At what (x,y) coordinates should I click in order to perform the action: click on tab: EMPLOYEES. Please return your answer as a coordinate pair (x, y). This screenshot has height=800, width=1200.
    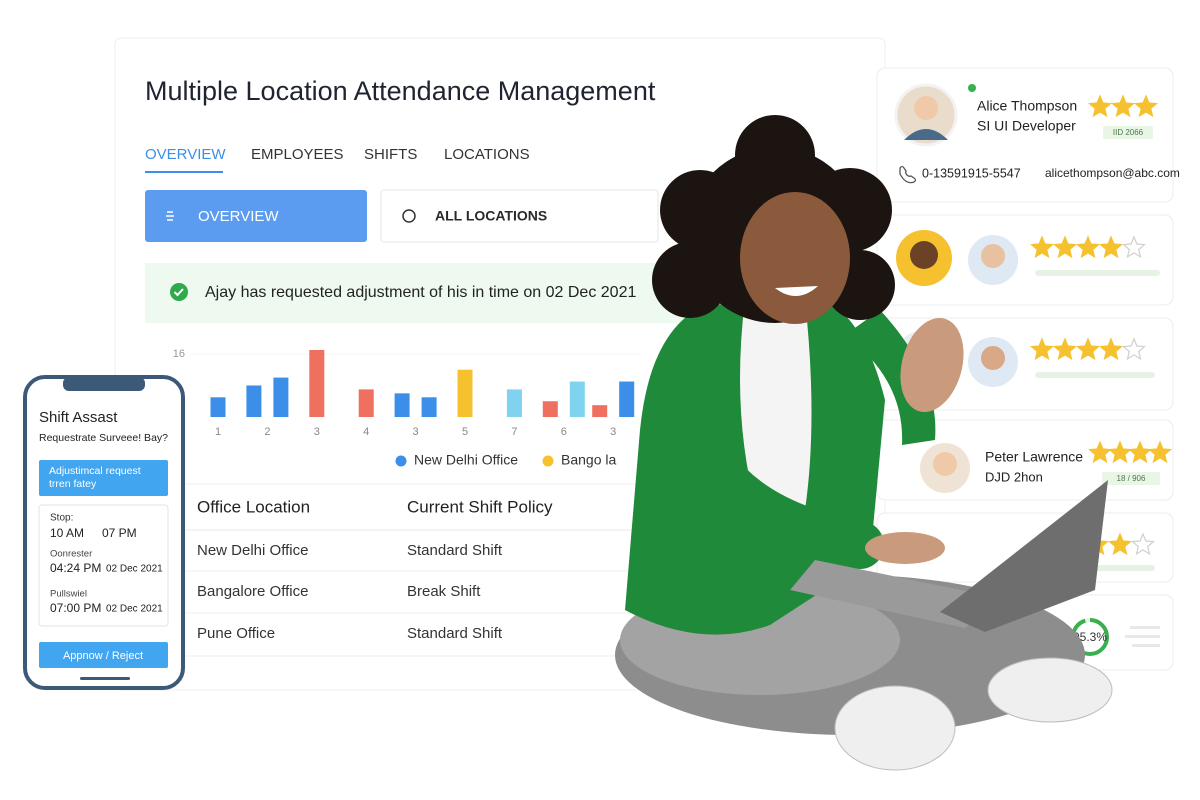
    Looking at the image, I should click on (297, 154).